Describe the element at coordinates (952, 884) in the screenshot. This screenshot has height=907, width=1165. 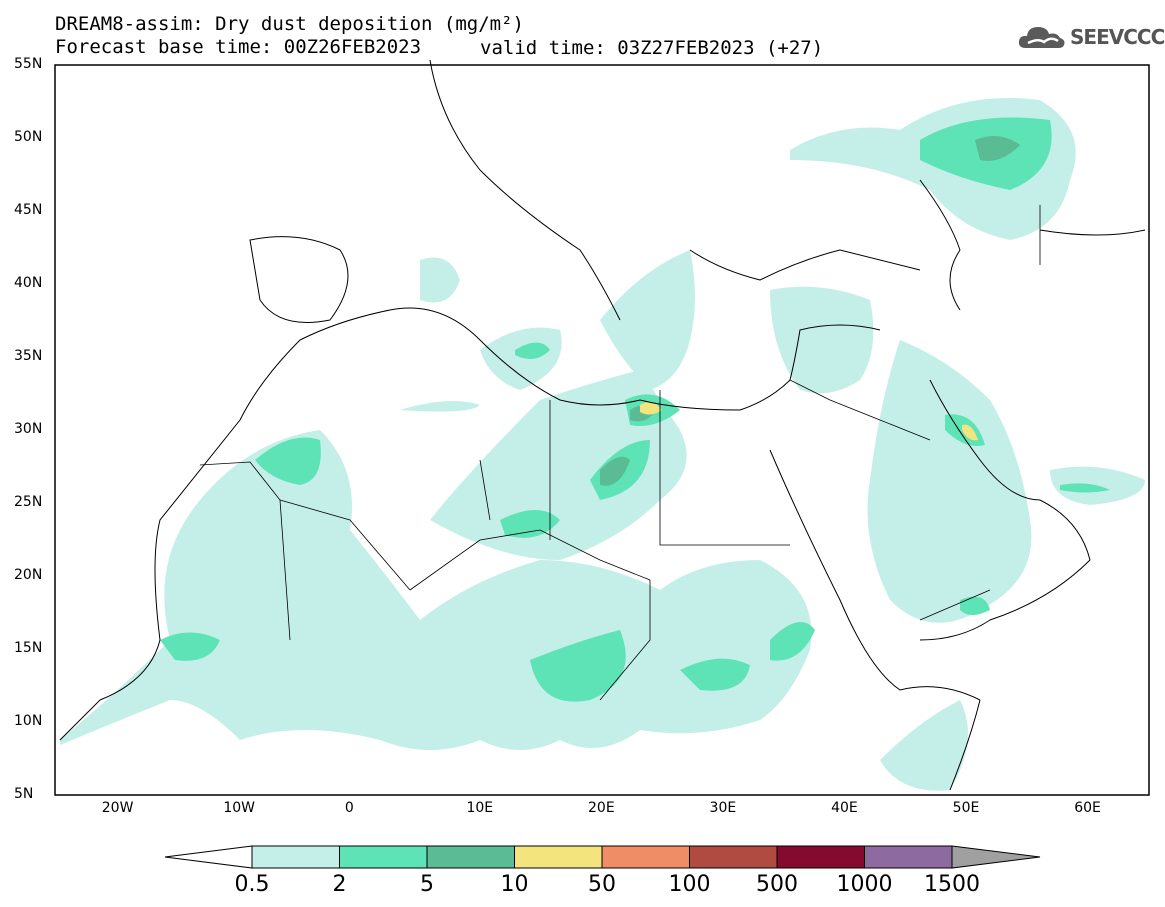
I see `colorbar-label: 1500` at that location.